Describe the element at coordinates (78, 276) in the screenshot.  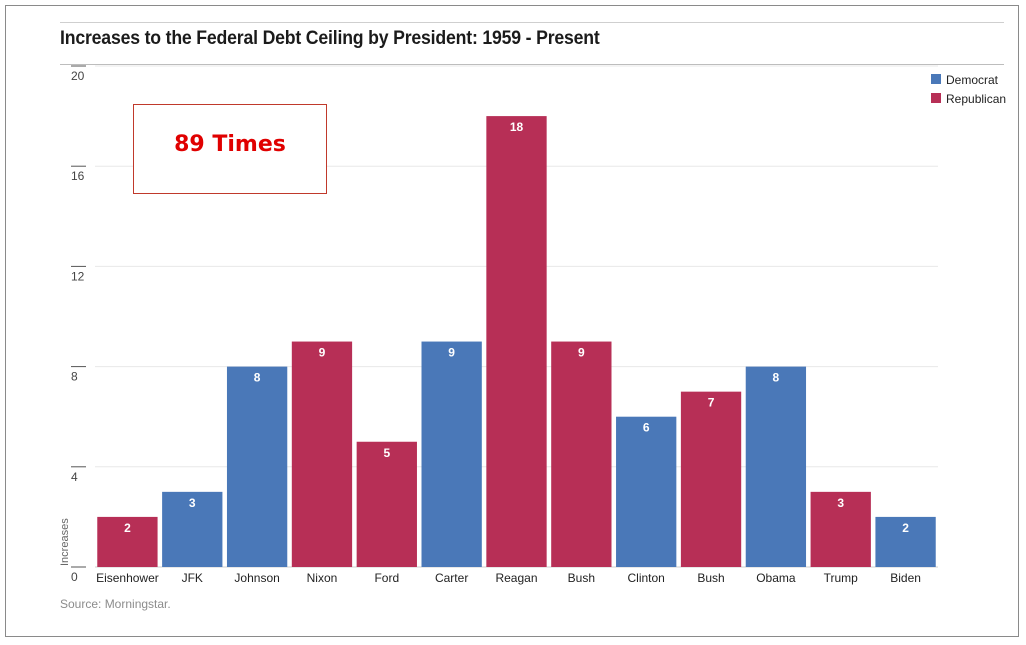
I see `y-tick-label: 12` at that location.